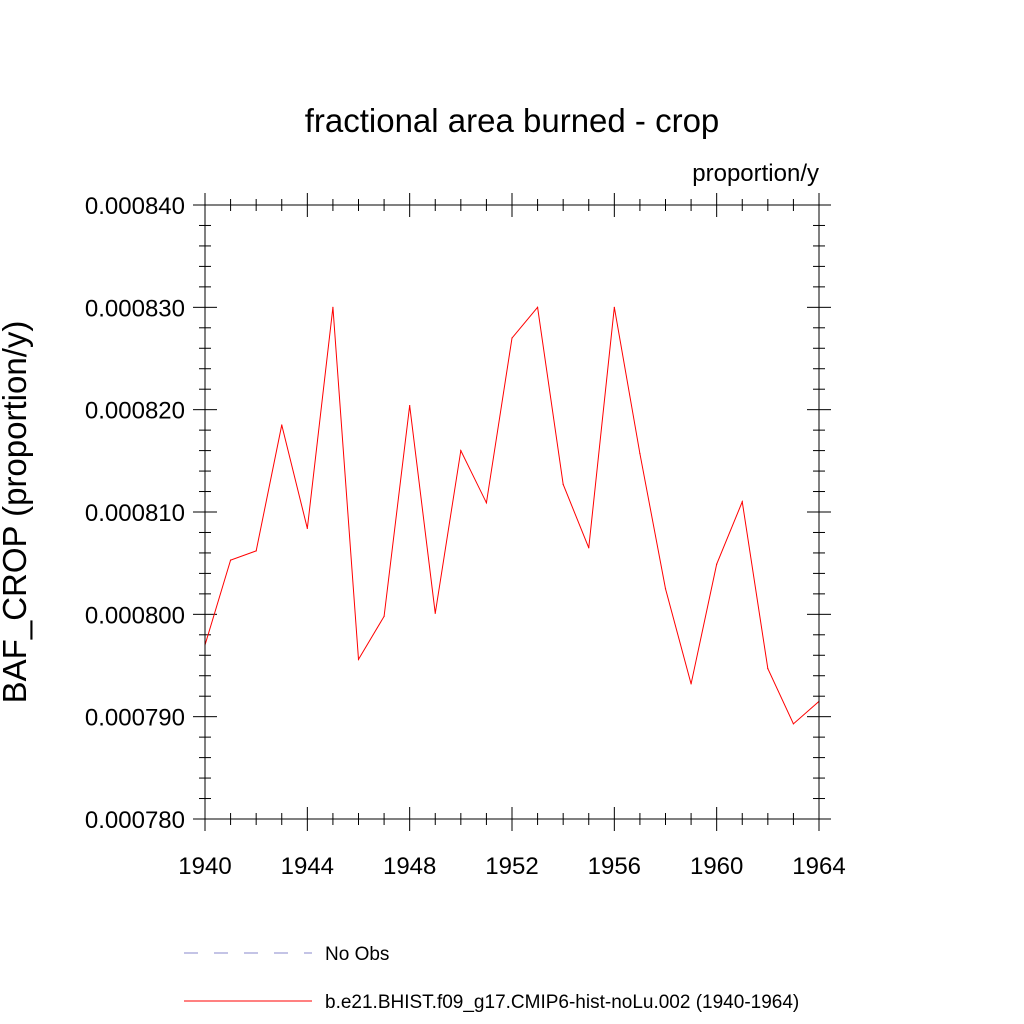 Image resolution: width=1024 pixels, height=1024 pixels. Describe the element at coordinates (204, 866) in the screenshot. I see `x-tick-label: 1940` at that location.